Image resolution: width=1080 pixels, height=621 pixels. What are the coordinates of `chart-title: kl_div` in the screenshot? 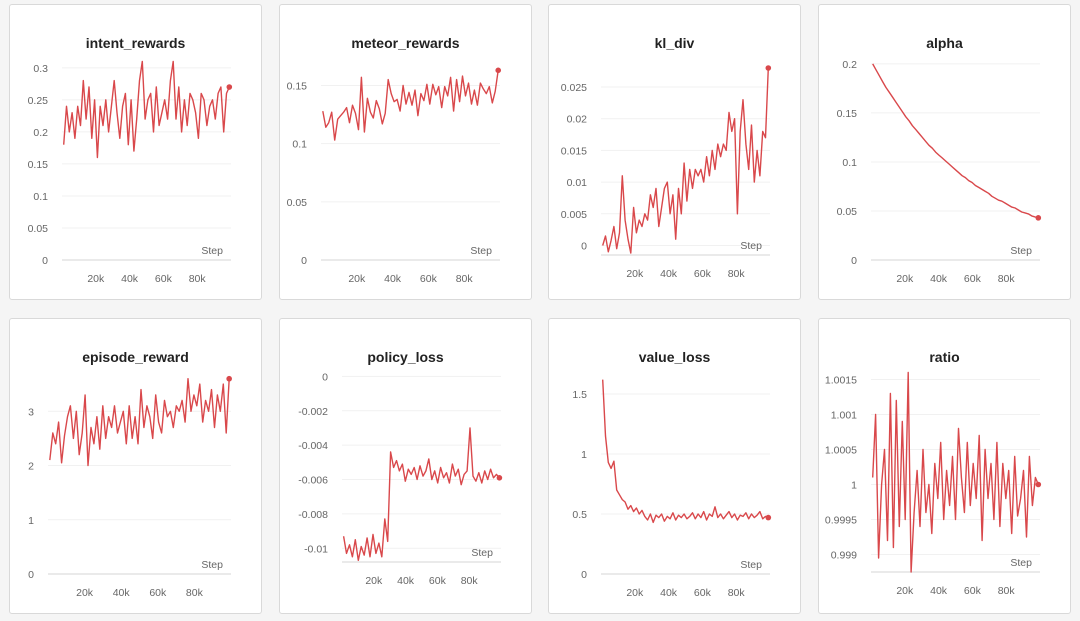 It's located at (674, 43).